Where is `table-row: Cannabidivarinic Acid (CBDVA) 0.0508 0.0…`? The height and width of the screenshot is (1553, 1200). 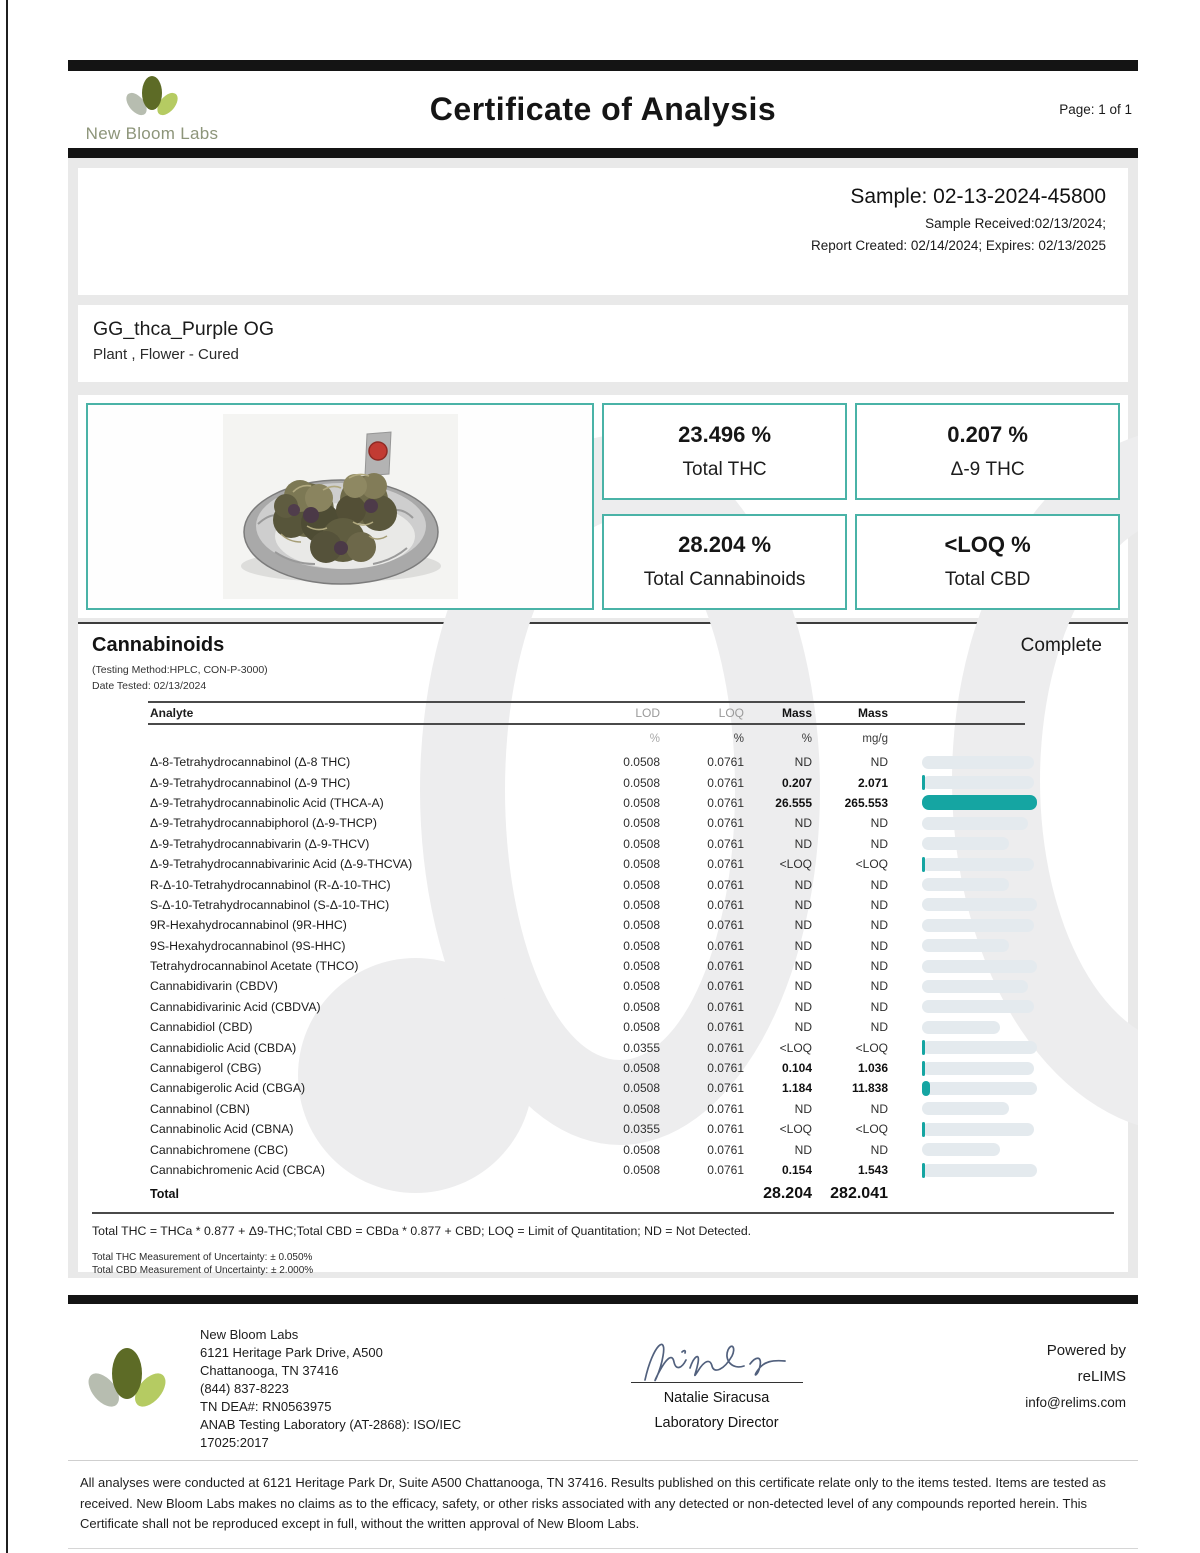 table-row: Cannabidivarinic Acid (CBDVA) 0.0508 0.0… is located at coordinates (600, 1007).